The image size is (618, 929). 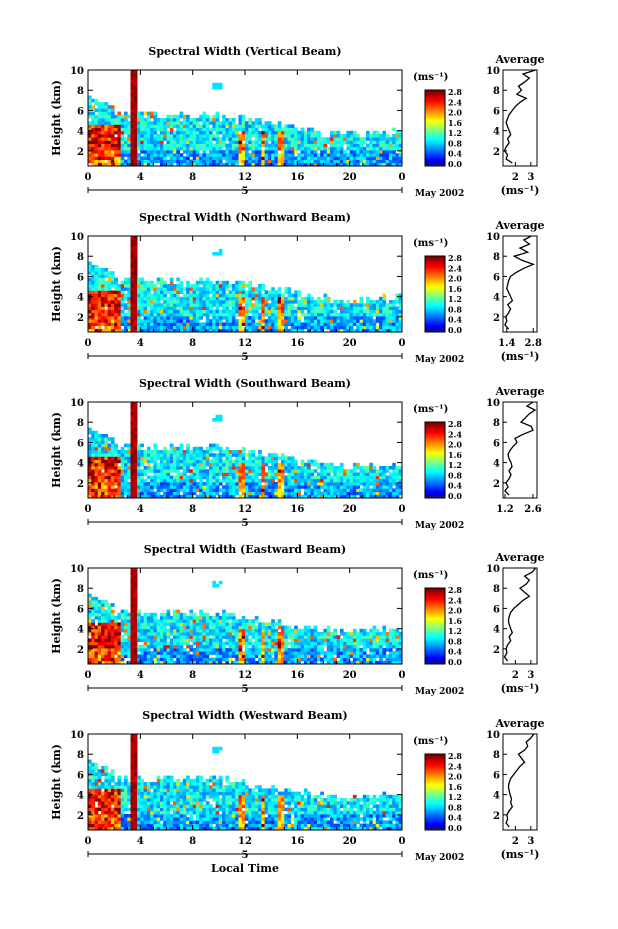 What do you see at coordinates (533, 343) in the screenshot?
I see `average-x-tick-label: 2.8` at bounding box center [533, 343].